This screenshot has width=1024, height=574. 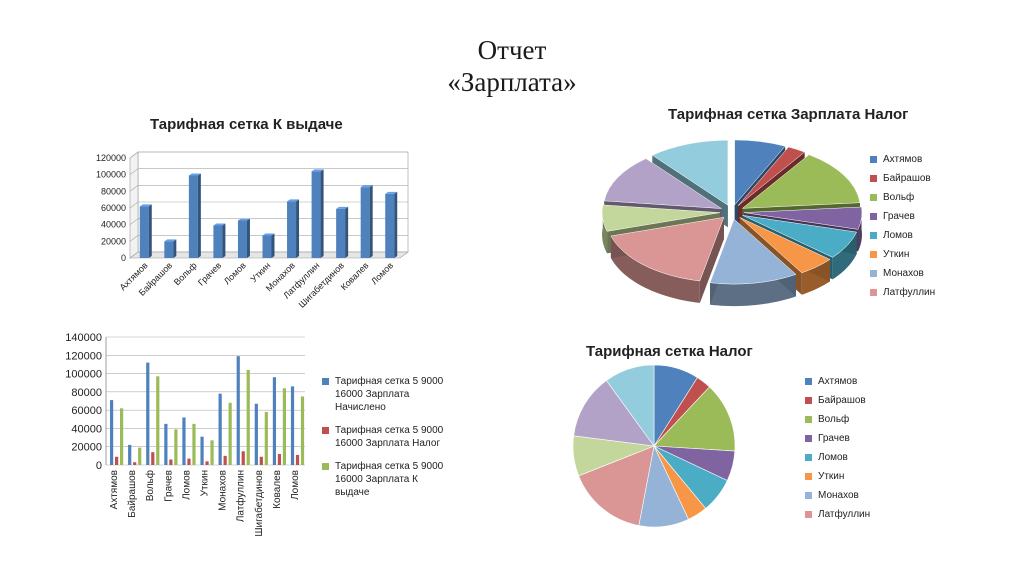 I want to click on pie3d-legend-item: Вольф, so click(x=902, y=197).